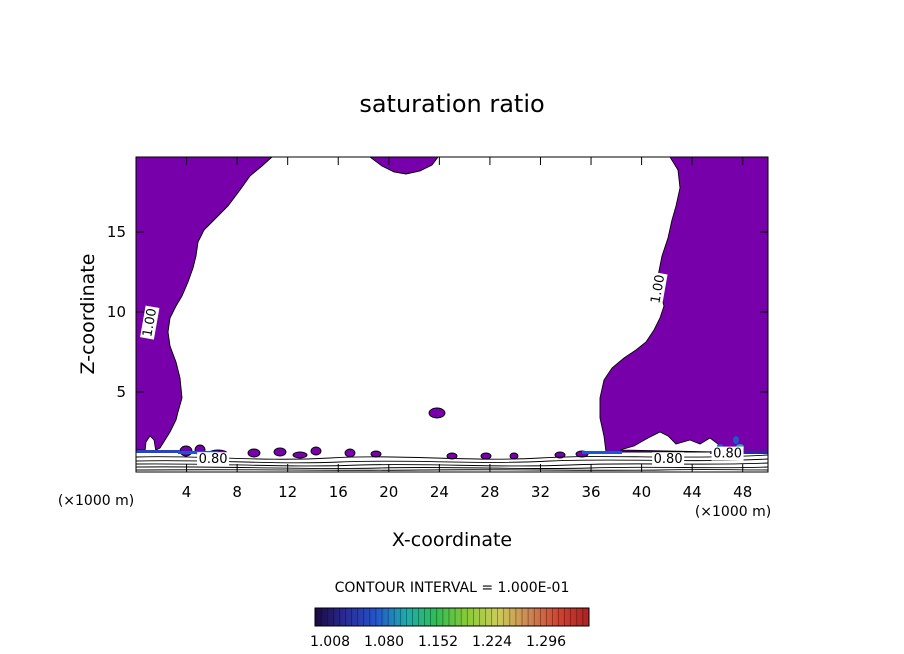 This screenshot has width=904, height=654. I want to click on x-tick-label: 40, so click(641, 492).